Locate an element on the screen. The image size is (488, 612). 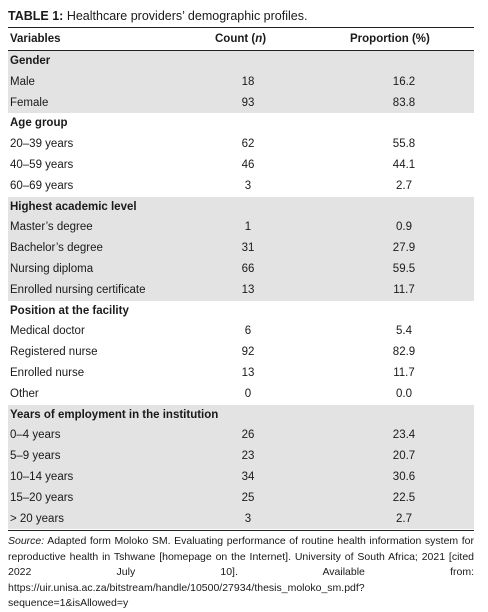
row-count: 6 is located at coordinates (248, 331).